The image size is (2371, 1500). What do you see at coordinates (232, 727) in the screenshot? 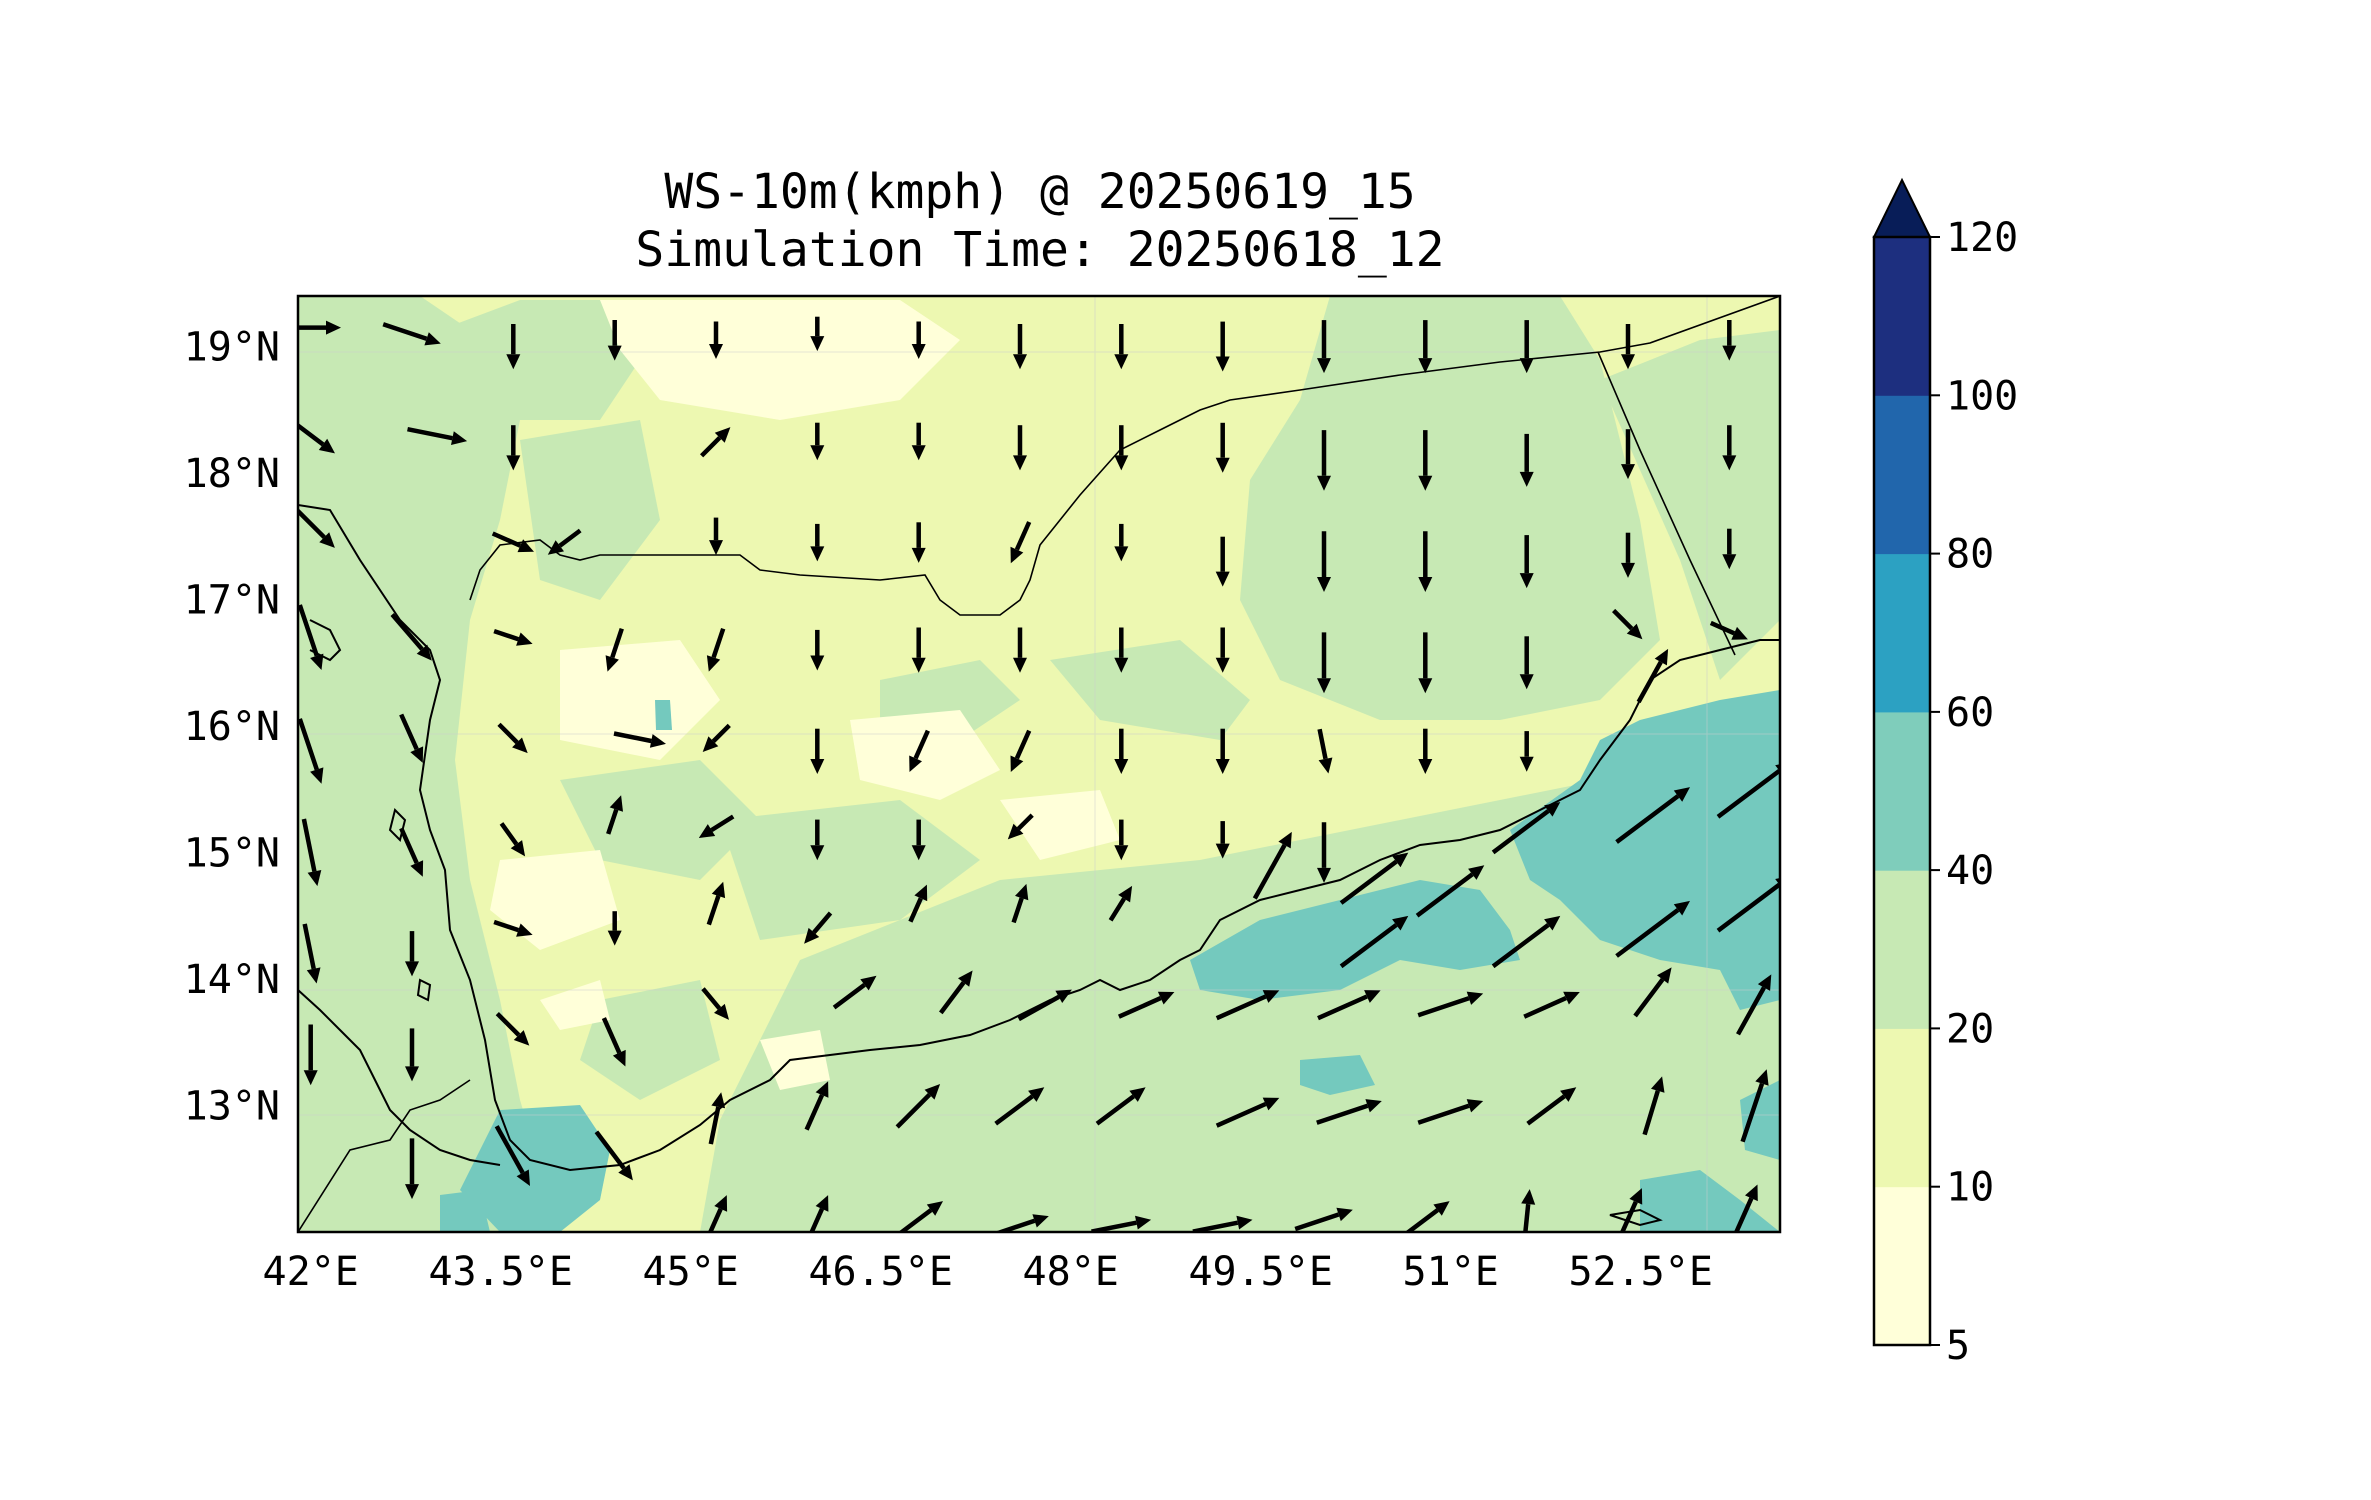
I see `y-axis-ticks: 19°N 18°N 17°N 16°N 15°N 14°N 13°N` at bounding box center [232, 727].